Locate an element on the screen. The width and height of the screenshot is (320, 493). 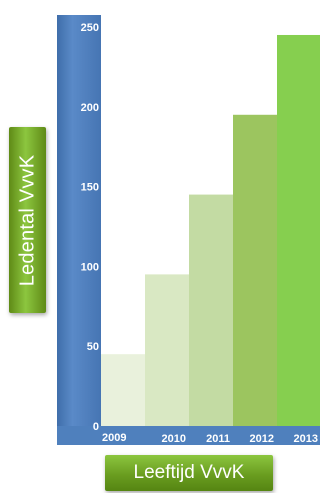
y-axis-label-box: Ledental VvvK is located at coordinates (27, 220).